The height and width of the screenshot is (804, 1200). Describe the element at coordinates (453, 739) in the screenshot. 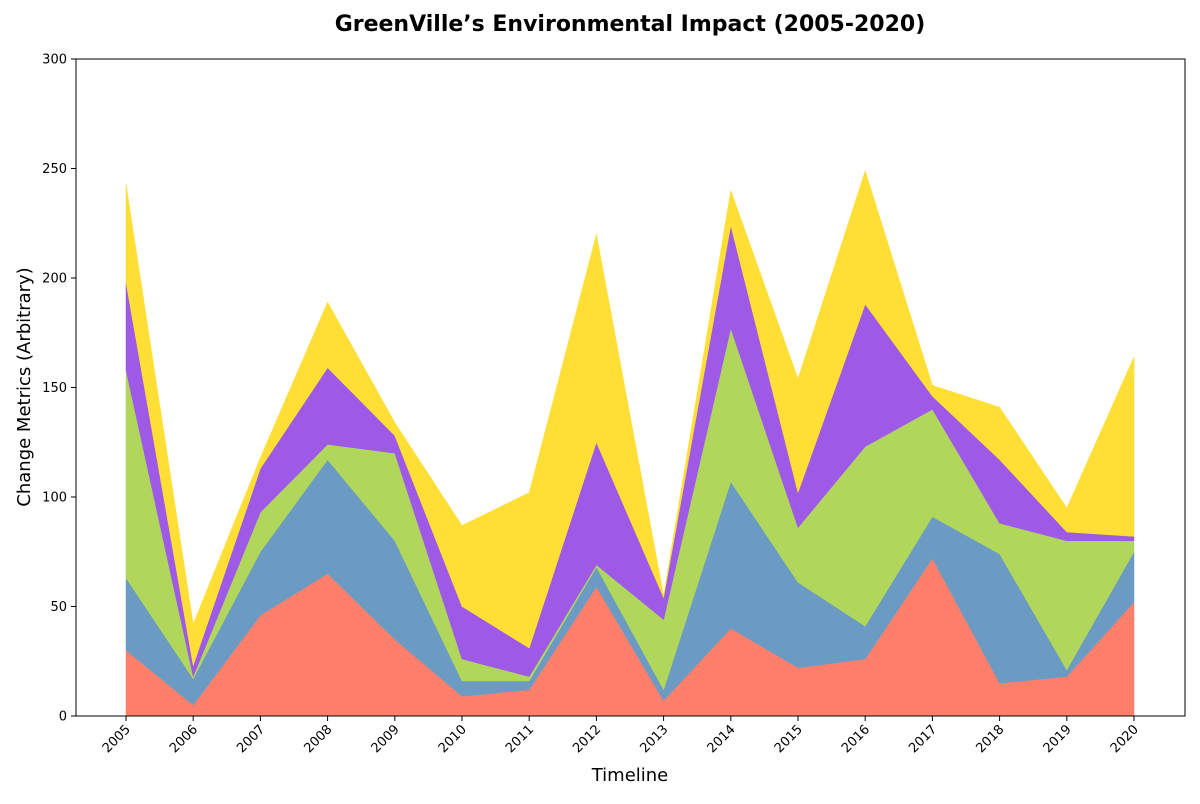

I see `x-tick-label: 2010` at that location.